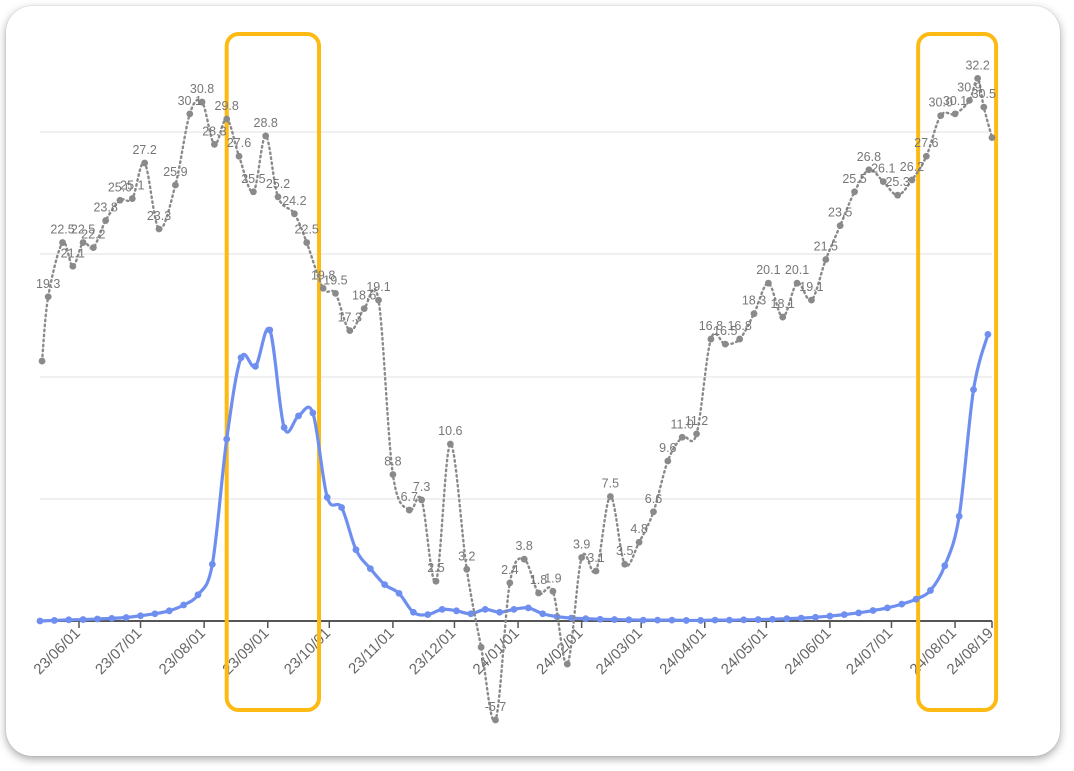  Describe the element at coordinates (711, 326) in the screenshot. I see `data-label: 16.8` at that location.